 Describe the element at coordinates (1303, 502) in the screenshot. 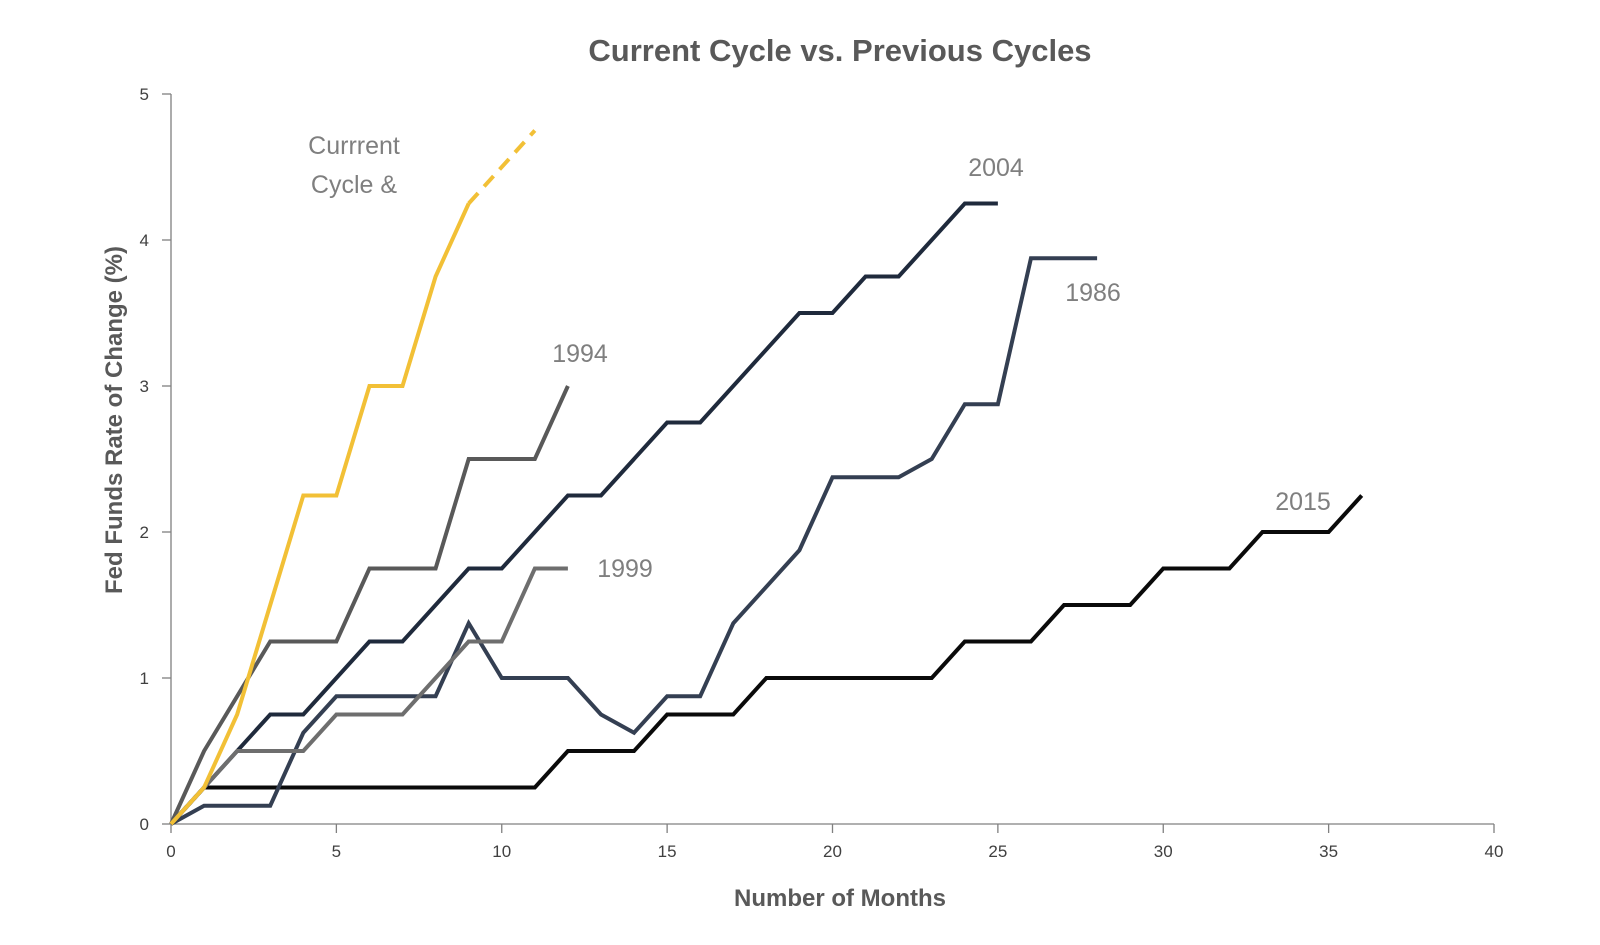

I see `series-label-2015: 2015` at that location.